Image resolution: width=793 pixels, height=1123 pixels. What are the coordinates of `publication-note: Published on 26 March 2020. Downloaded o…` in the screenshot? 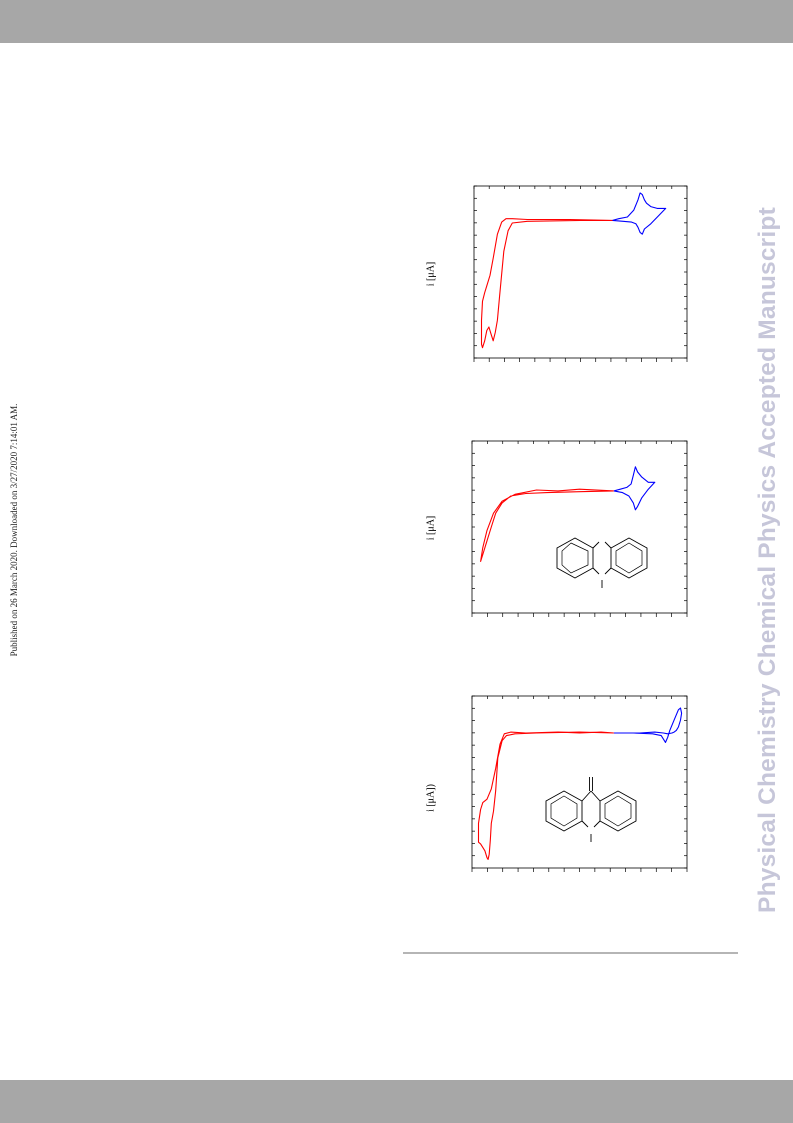 It's located at (14, 530).